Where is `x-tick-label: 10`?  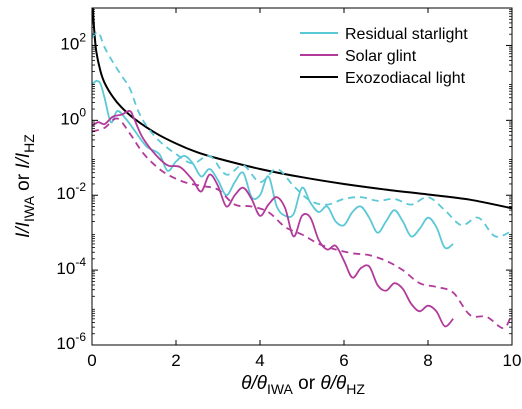 x-tick-label: 10 is located at coordinates (512, 360).